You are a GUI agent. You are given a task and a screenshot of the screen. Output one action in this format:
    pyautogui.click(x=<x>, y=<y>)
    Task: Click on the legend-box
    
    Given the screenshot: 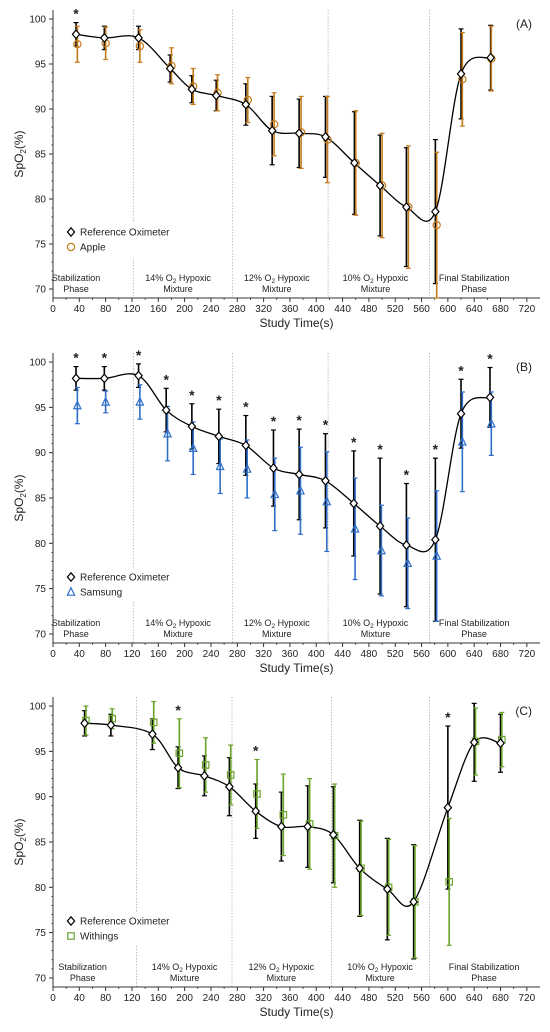 What is the action you would take?
    pyautogui.click(x=124, y=585)
    